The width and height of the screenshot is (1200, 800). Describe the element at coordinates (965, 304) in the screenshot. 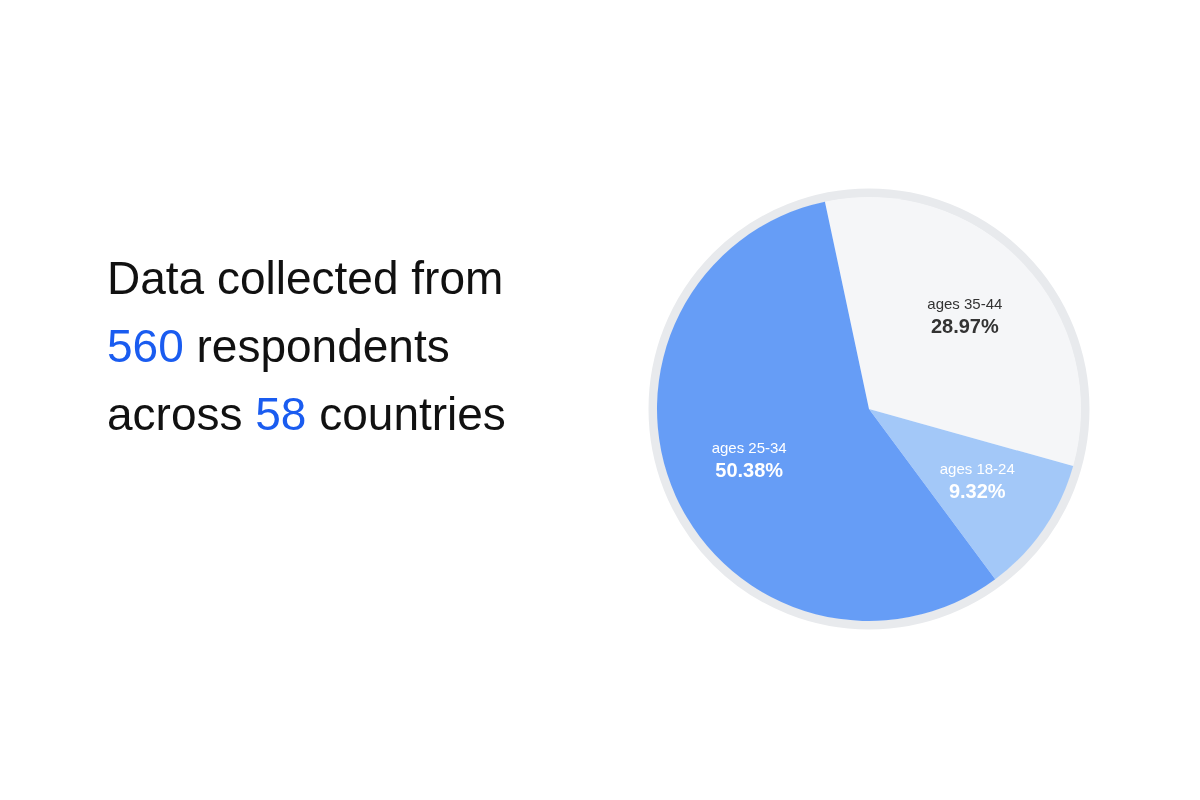

I see `slice-label: ages 35-44` at that location.